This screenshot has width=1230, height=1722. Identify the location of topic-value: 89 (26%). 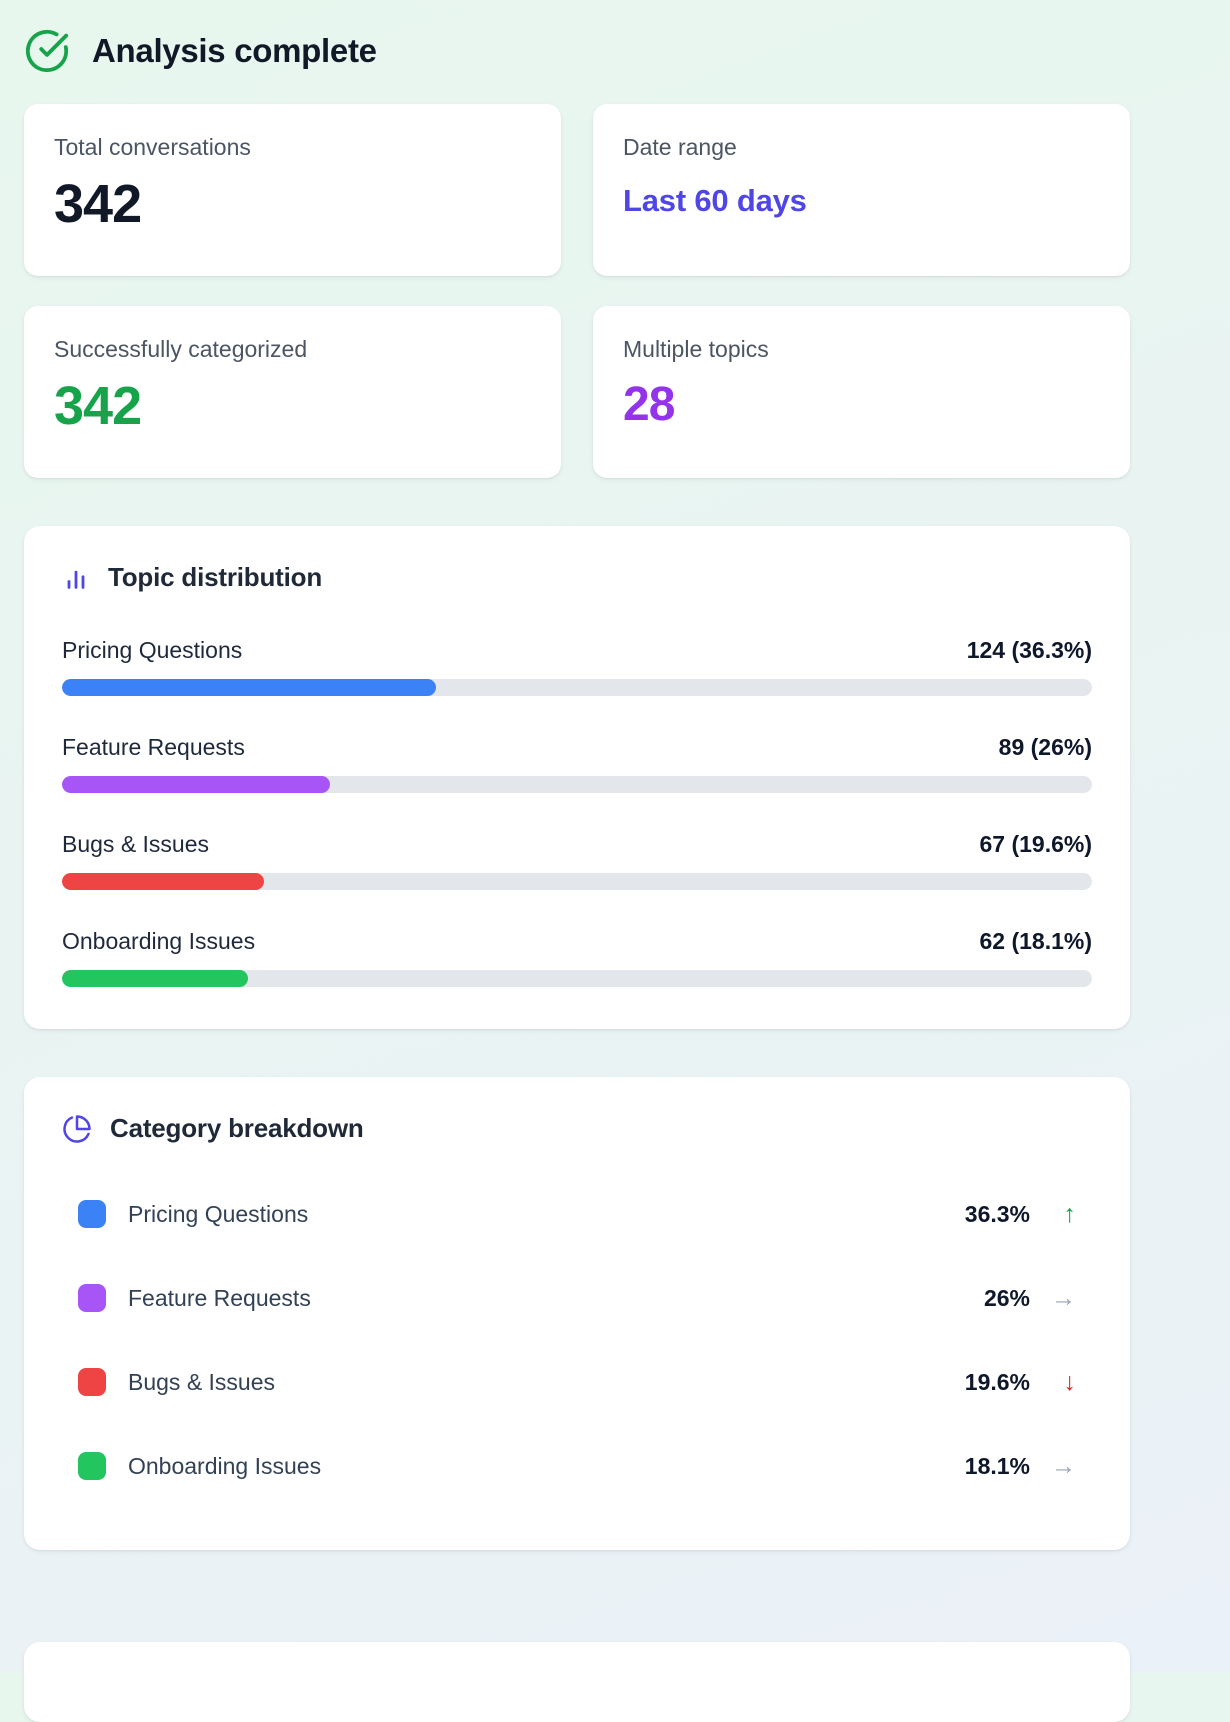
(1045, 747).